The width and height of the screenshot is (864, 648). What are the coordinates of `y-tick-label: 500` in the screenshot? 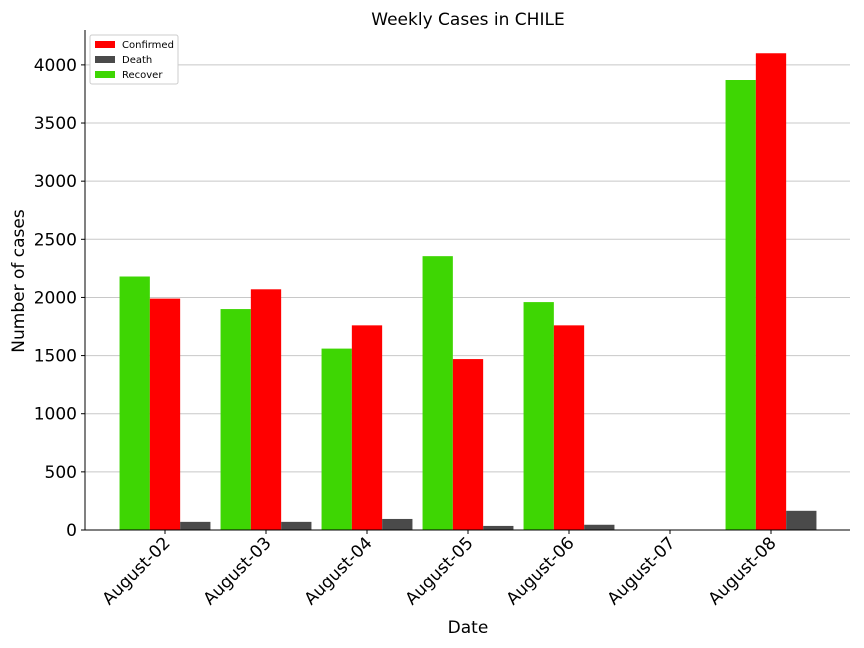 It's located at (61, 473).